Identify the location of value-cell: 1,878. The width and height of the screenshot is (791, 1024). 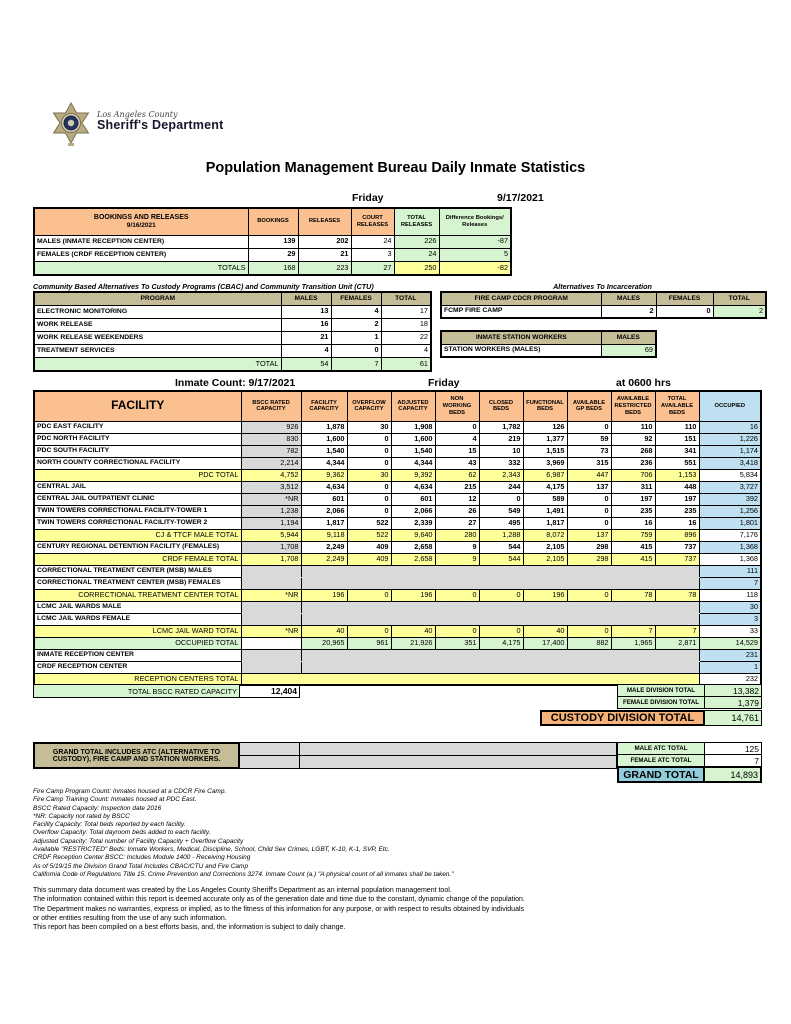
(324, 427).